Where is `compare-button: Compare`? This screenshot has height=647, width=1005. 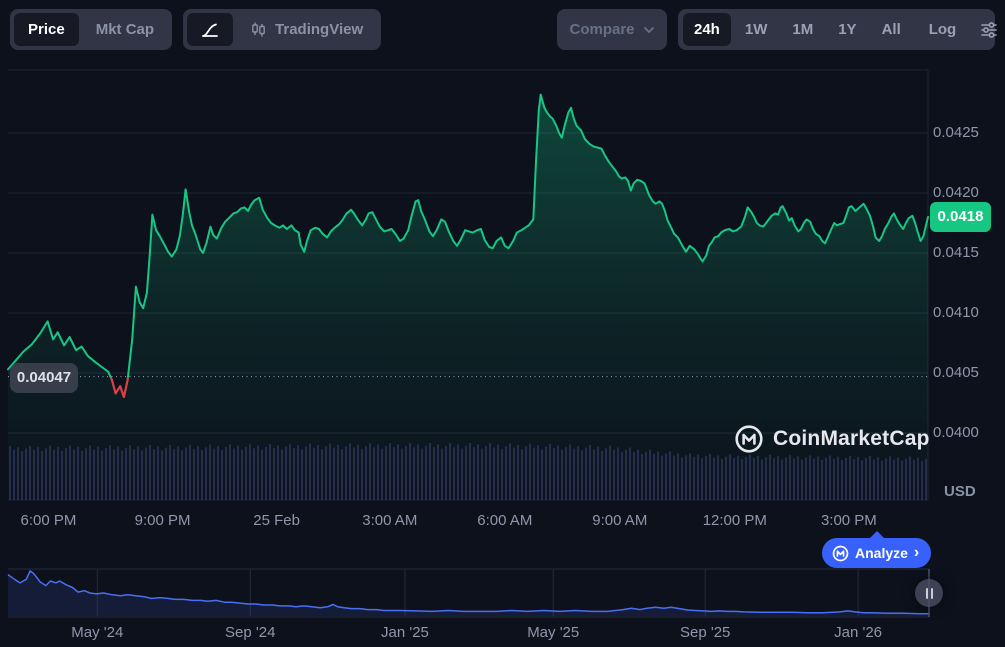
compare-button: Compare is located at coordinates (612, 29).